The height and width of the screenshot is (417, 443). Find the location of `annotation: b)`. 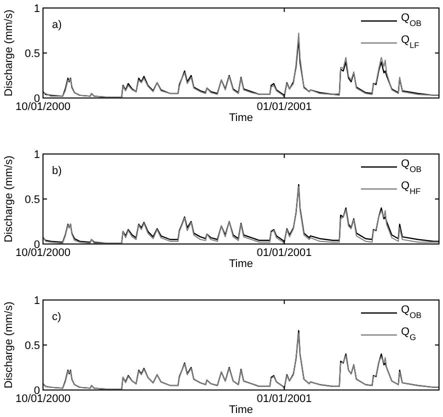

annotation: b) is located at coordinates (57, 171).